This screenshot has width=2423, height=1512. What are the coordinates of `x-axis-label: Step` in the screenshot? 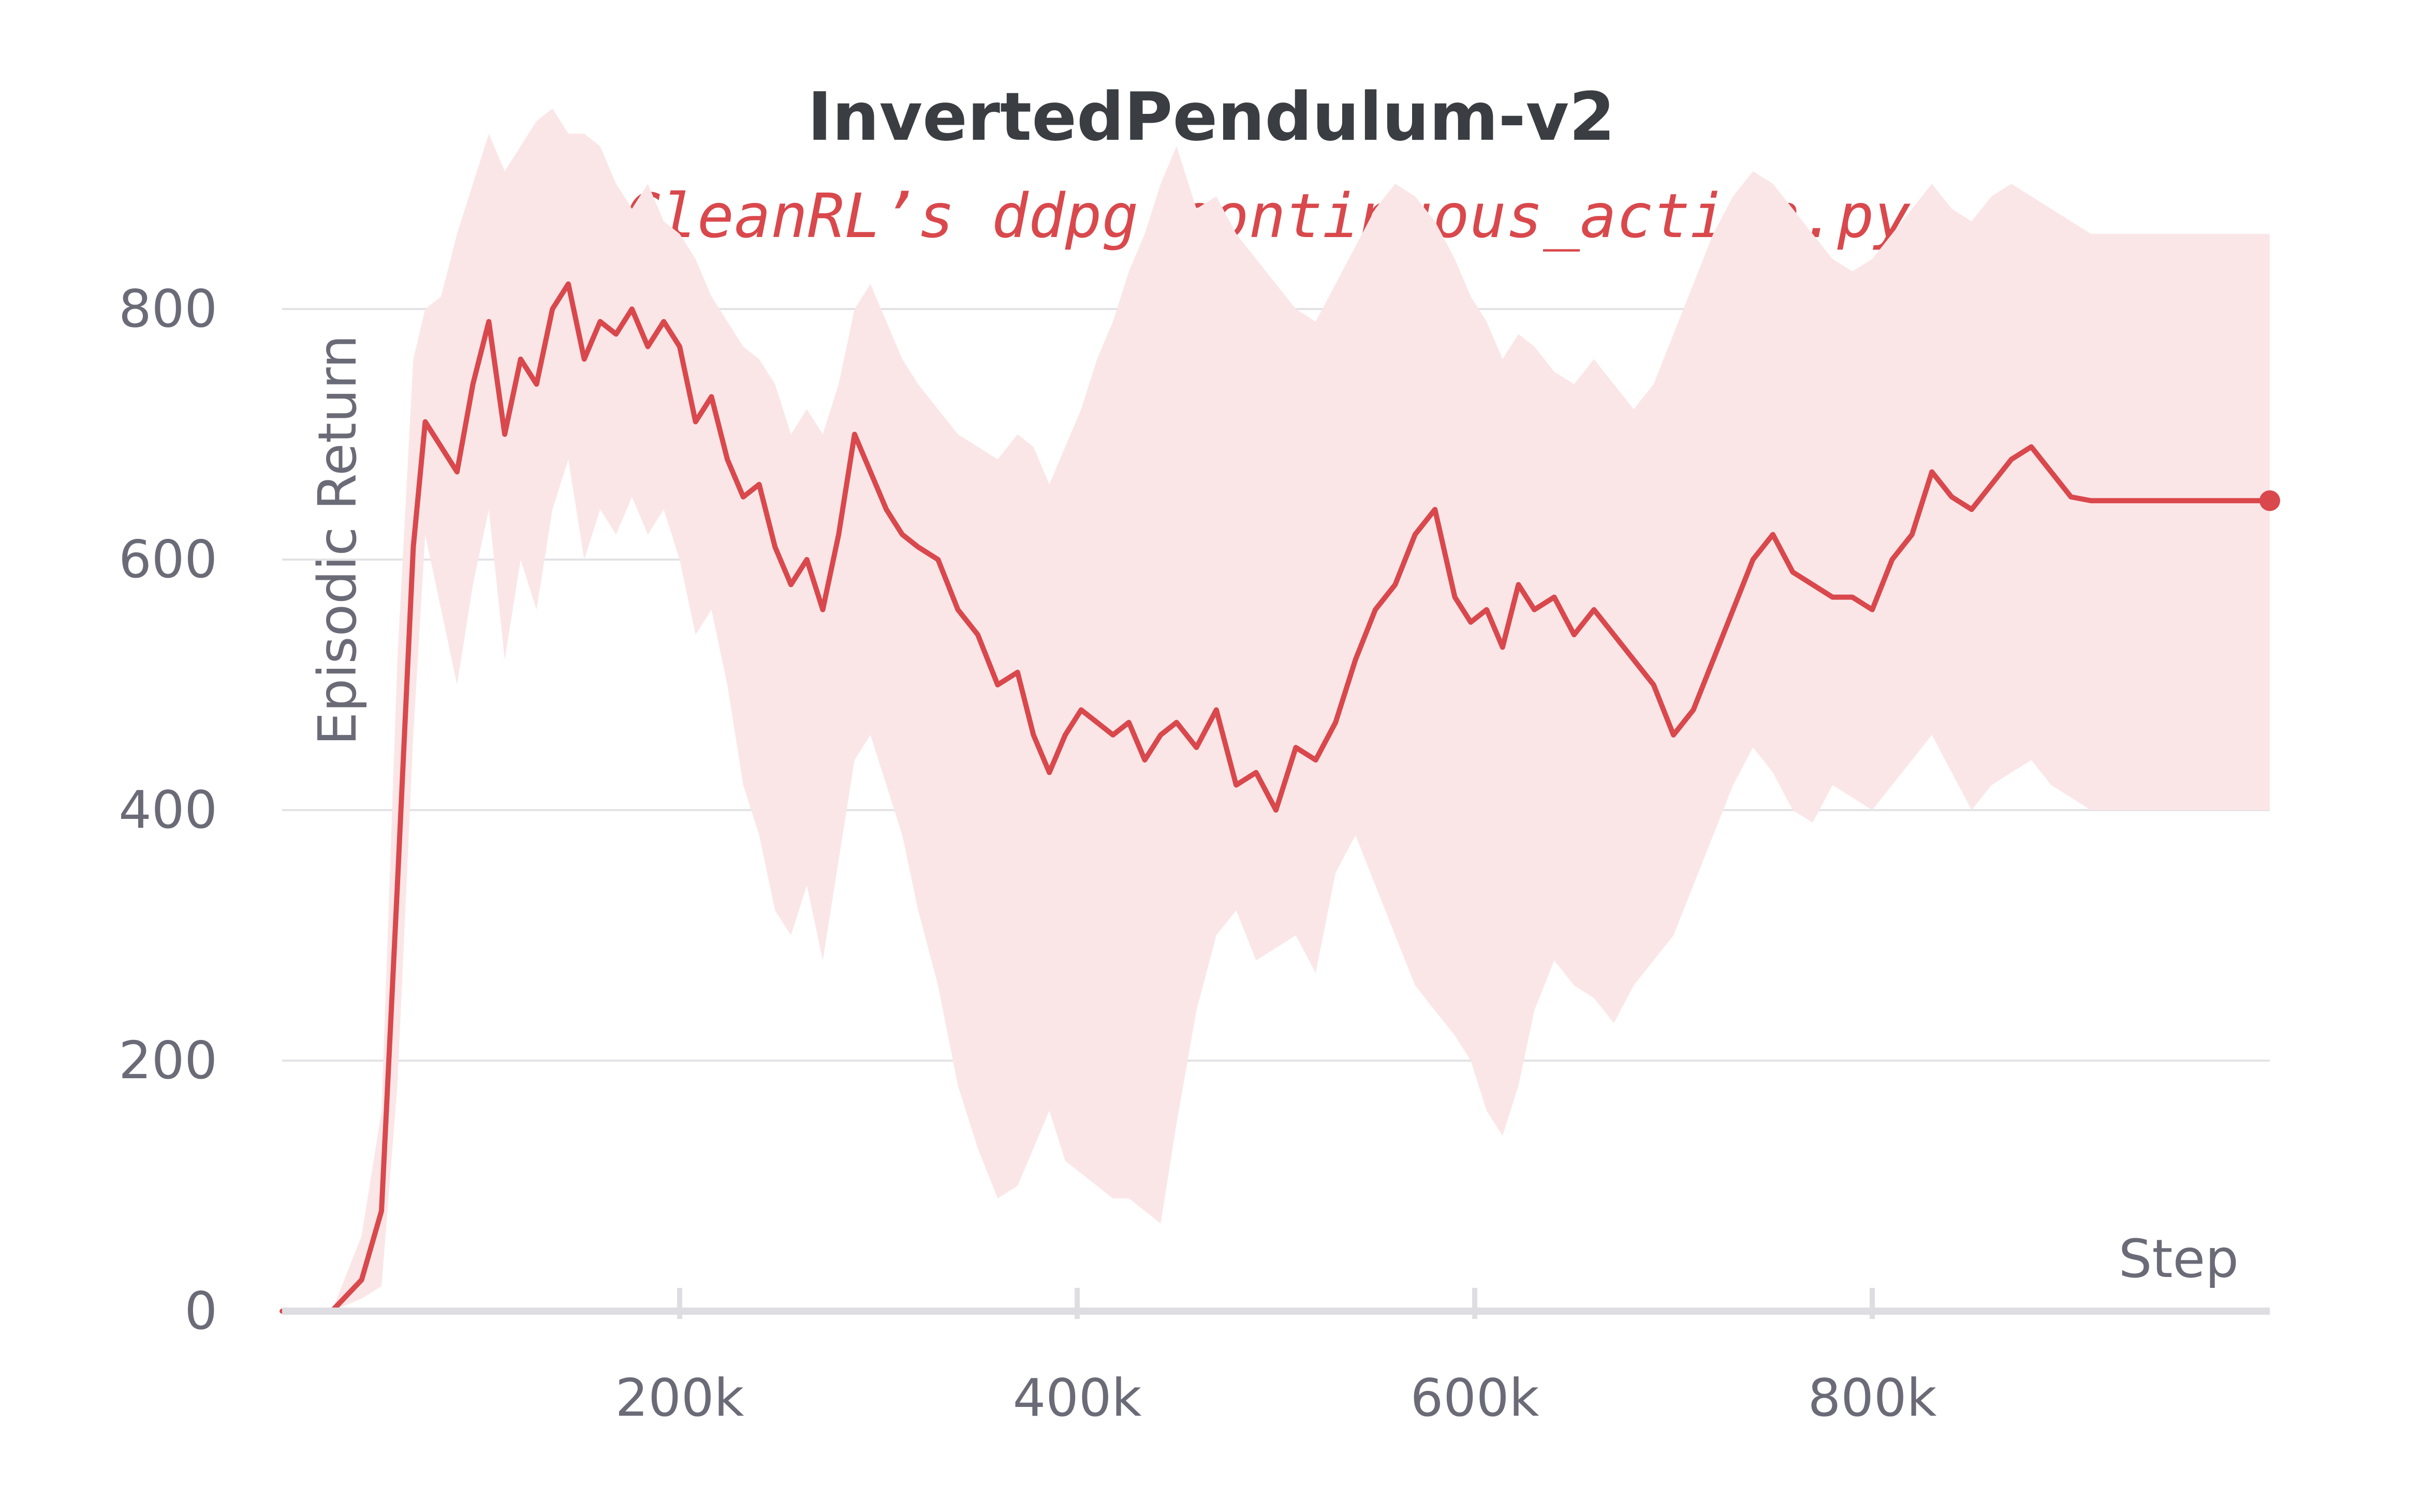 It's located at (2179, 1259).